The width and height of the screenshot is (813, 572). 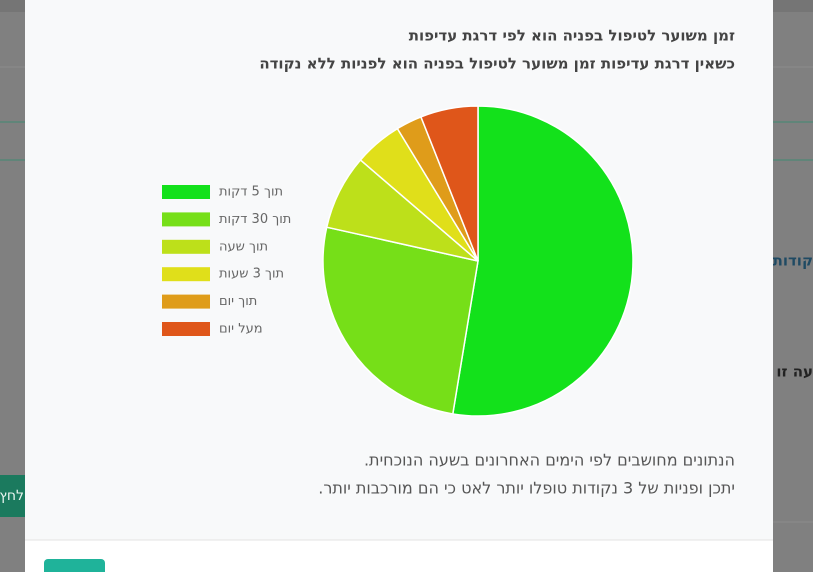 I want to click on legend-label: תוך 3 שעות, so click(x=251, y=274).